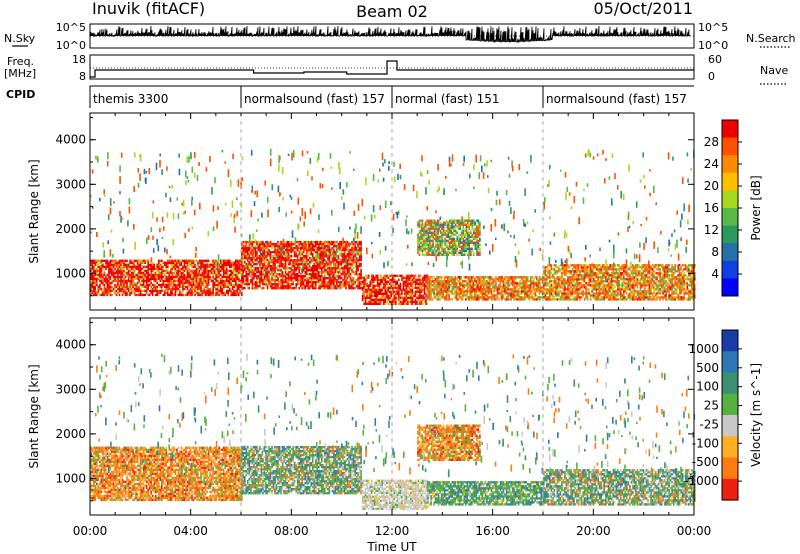  I want to click on noise-left-tick-top: 10^5, so click(71, 27).